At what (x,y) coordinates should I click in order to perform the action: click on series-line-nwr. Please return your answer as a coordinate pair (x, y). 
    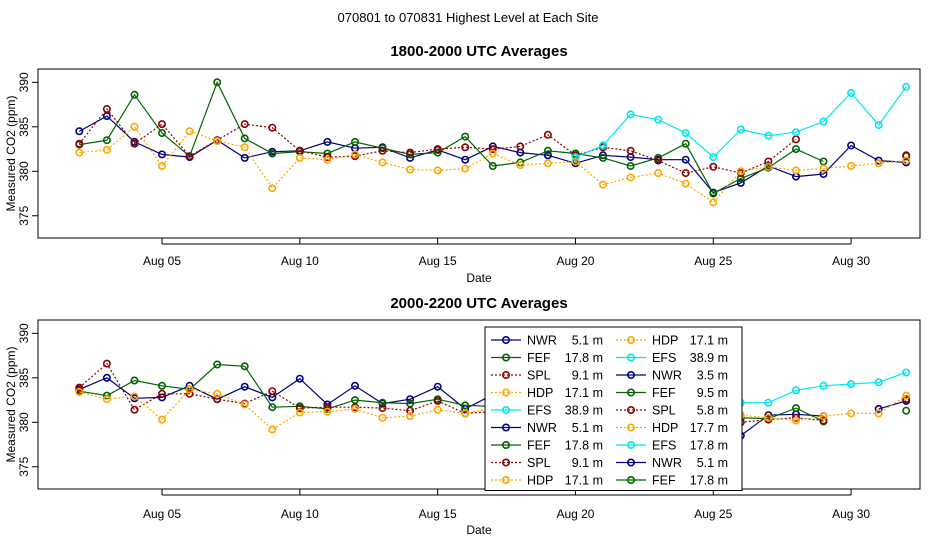
    Looking at the image, I should click on (493, 154).